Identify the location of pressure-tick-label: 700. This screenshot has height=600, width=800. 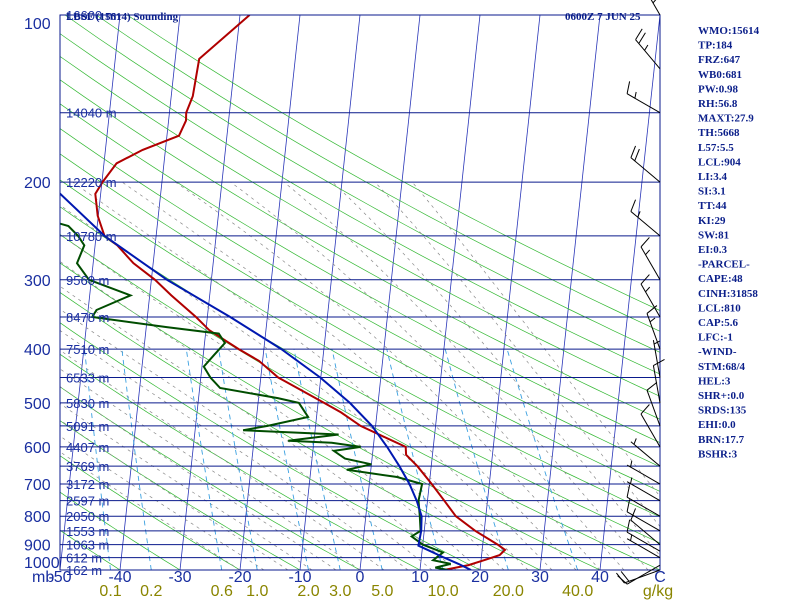
(37, 485).